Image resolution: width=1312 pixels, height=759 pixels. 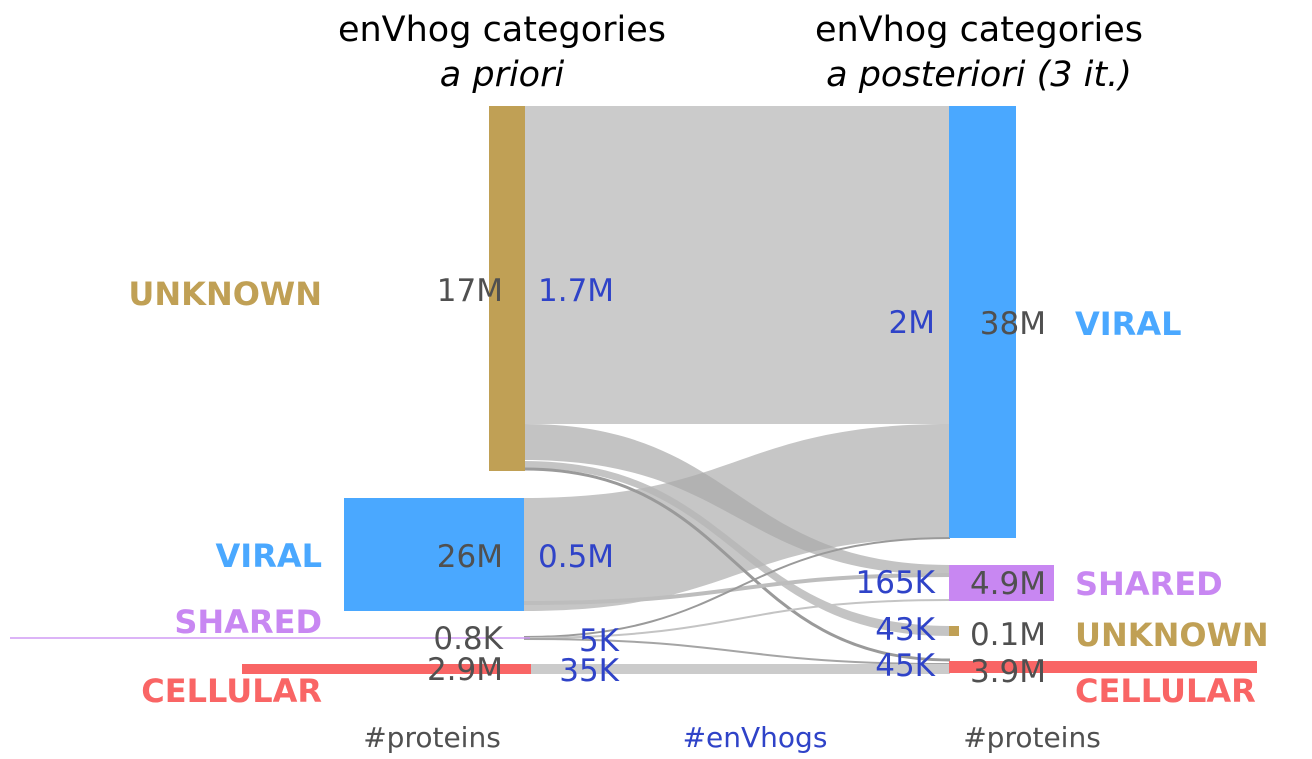 I want to click on left-node-cellular, so click(x=386, y=669).